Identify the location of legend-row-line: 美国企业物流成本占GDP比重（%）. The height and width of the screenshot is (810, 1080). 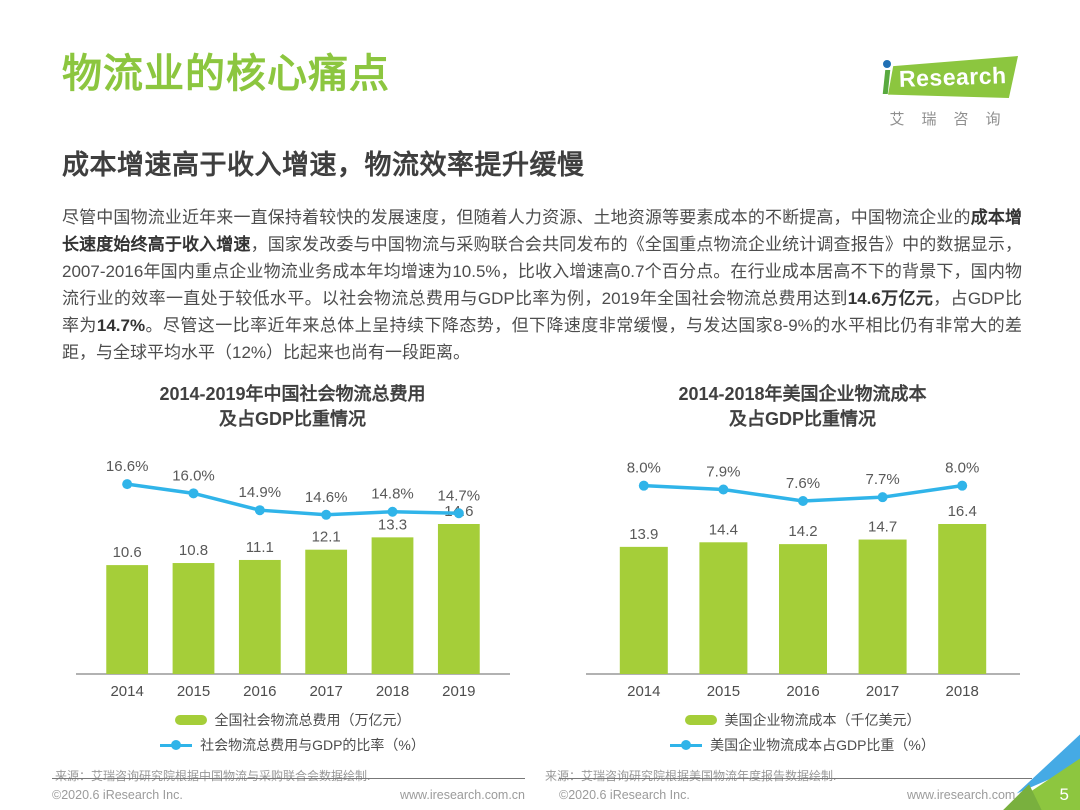
(802, 745).